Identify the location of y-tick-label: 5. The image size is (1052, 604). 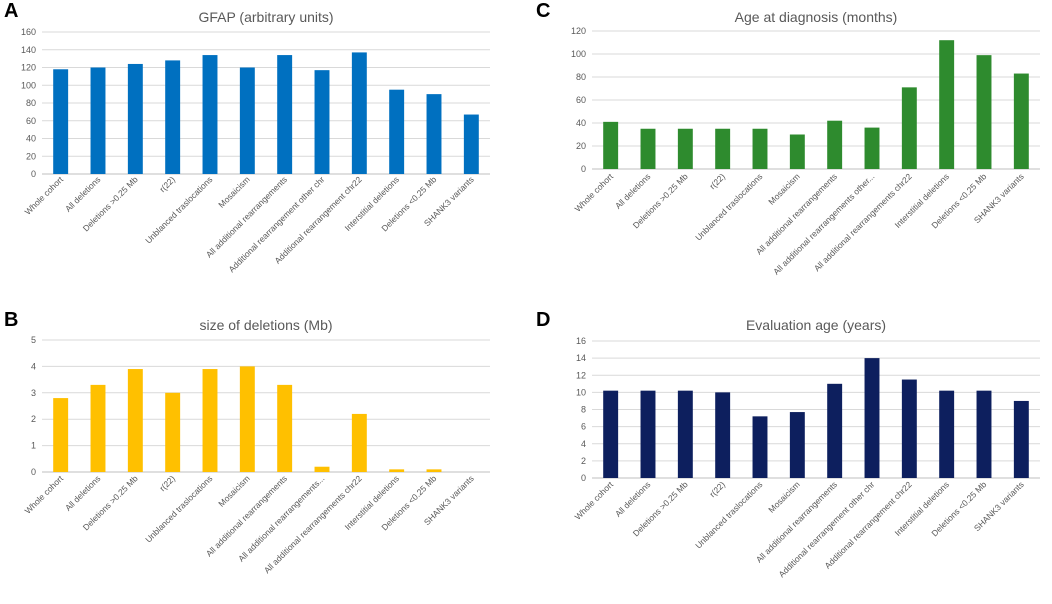
(33, 340).